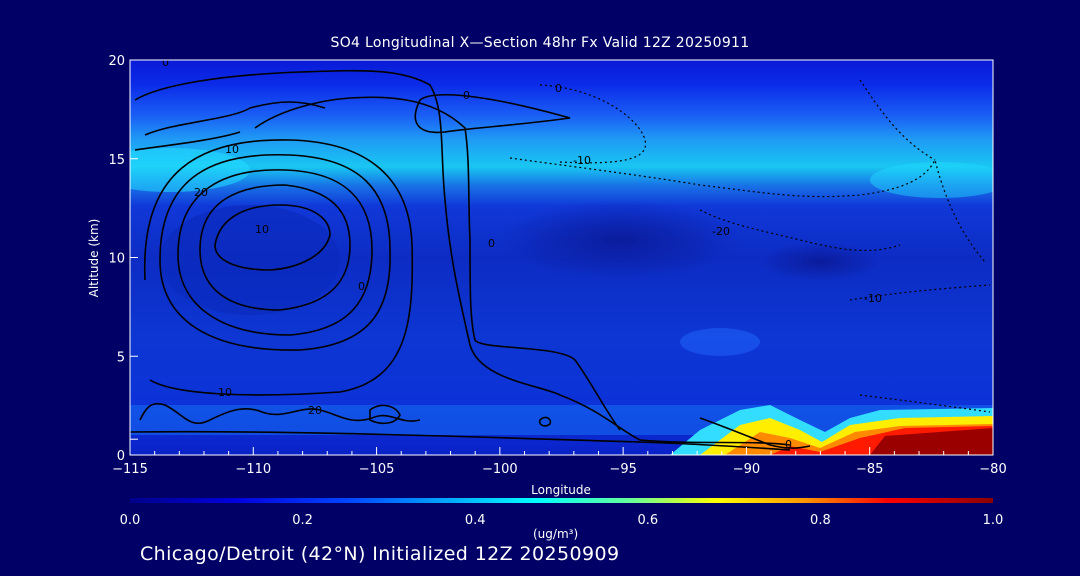  I want to click on y-tick-label: 15, so click(116, 160).